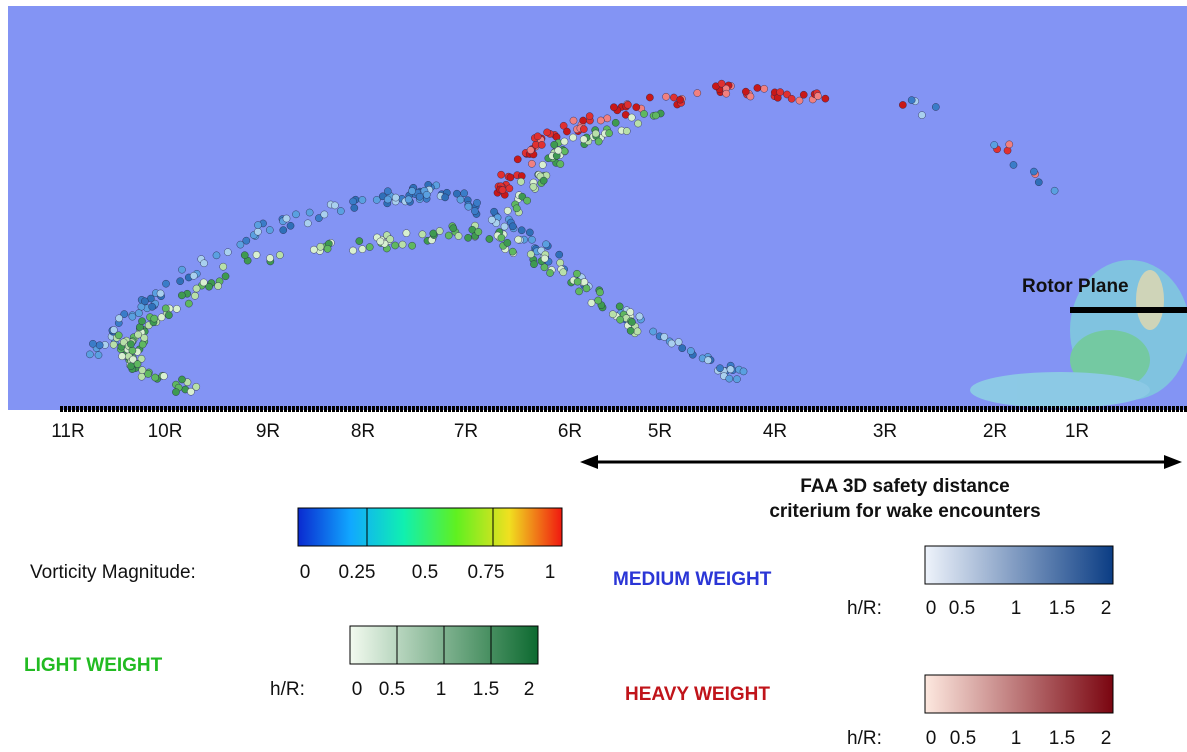 The height and width of the screenshot is (752, 1187). Describe the element at coordinates (660, 431) in the screenshot. I see `axis-label: 5R` at that location.